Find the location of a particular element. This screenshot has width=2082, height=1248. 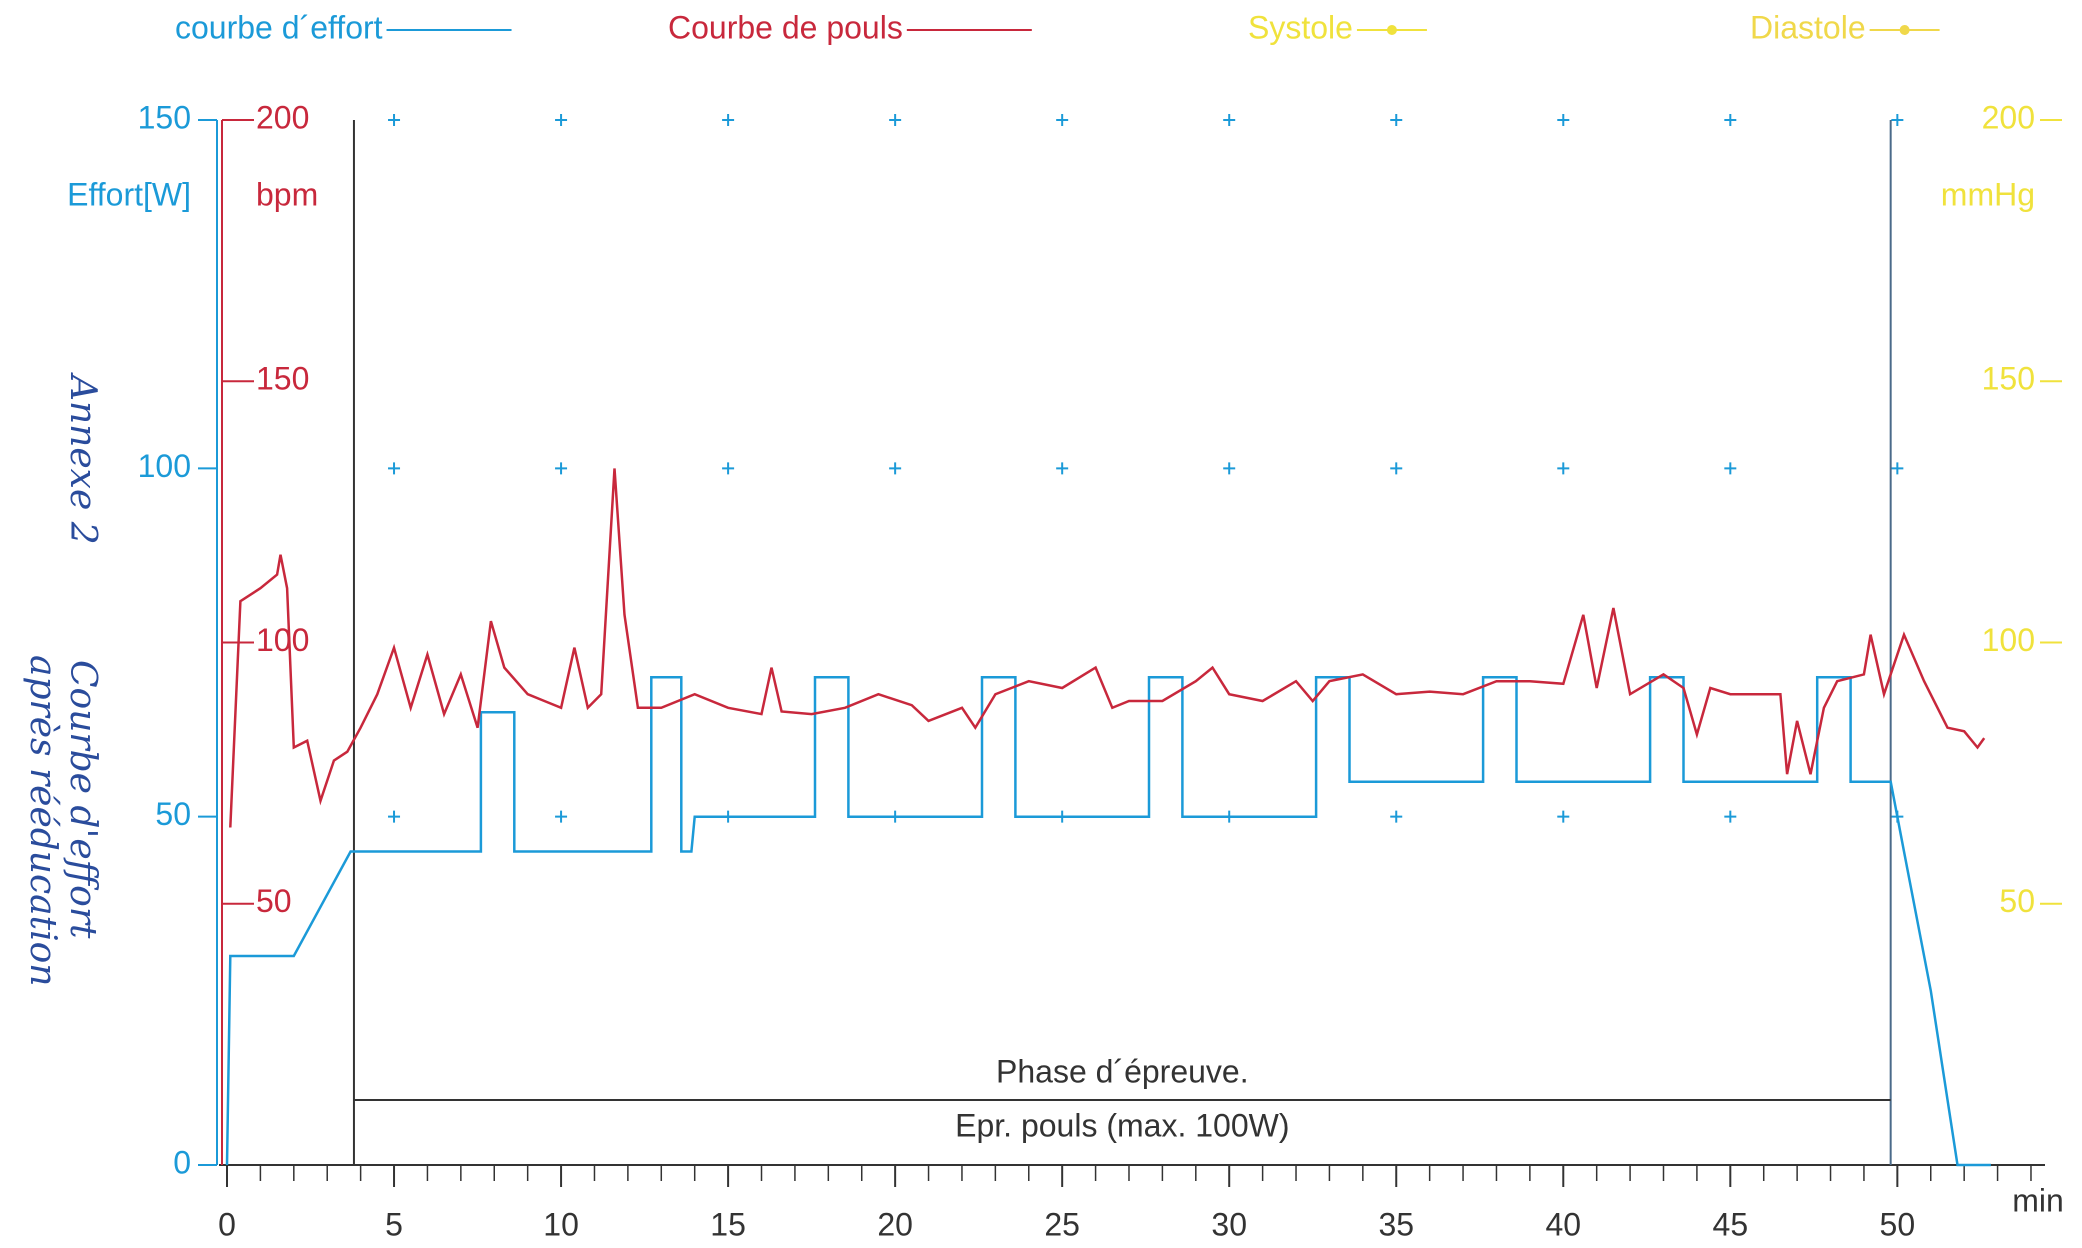

y-tick-label: 100 is located at coordinates (164, 466).